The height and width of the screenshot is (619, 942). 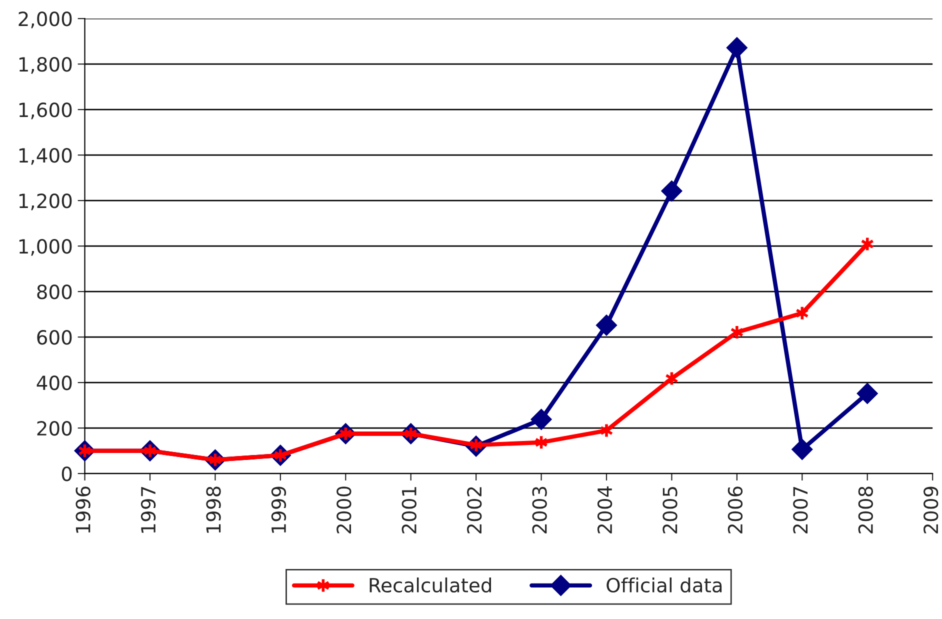 What do you see at coordinates (539, 510) in the screenshot?
I see `x-tick-label: 2003` at bounding box center [539, 510].